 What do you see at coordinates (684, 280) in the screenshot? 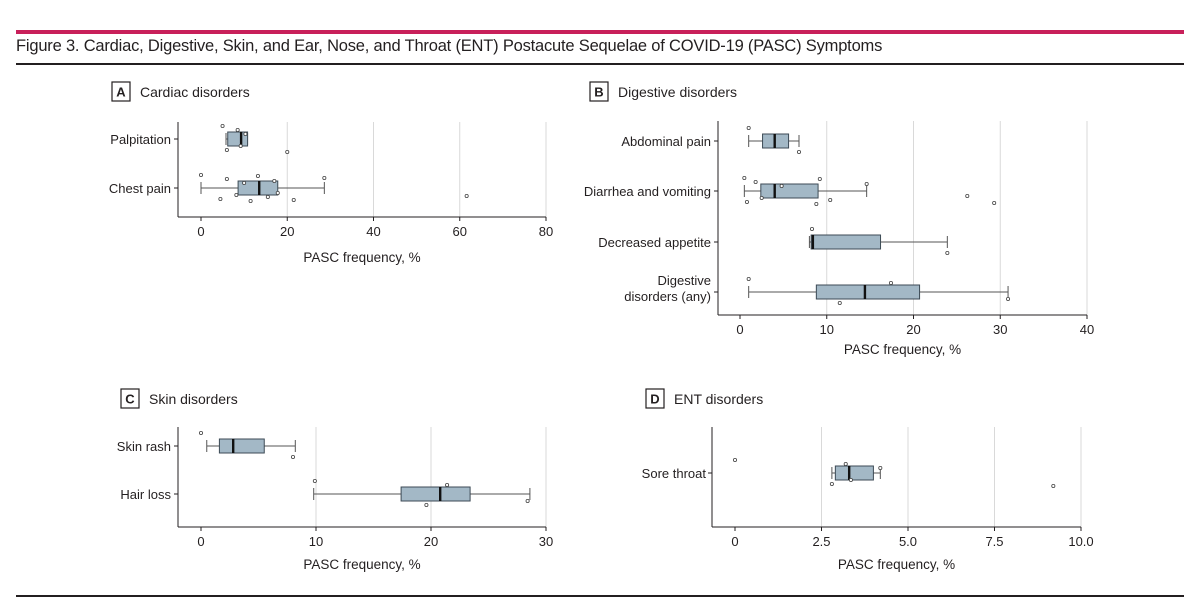
I see `category-label: Digestive` at bounding box center [684, 280].